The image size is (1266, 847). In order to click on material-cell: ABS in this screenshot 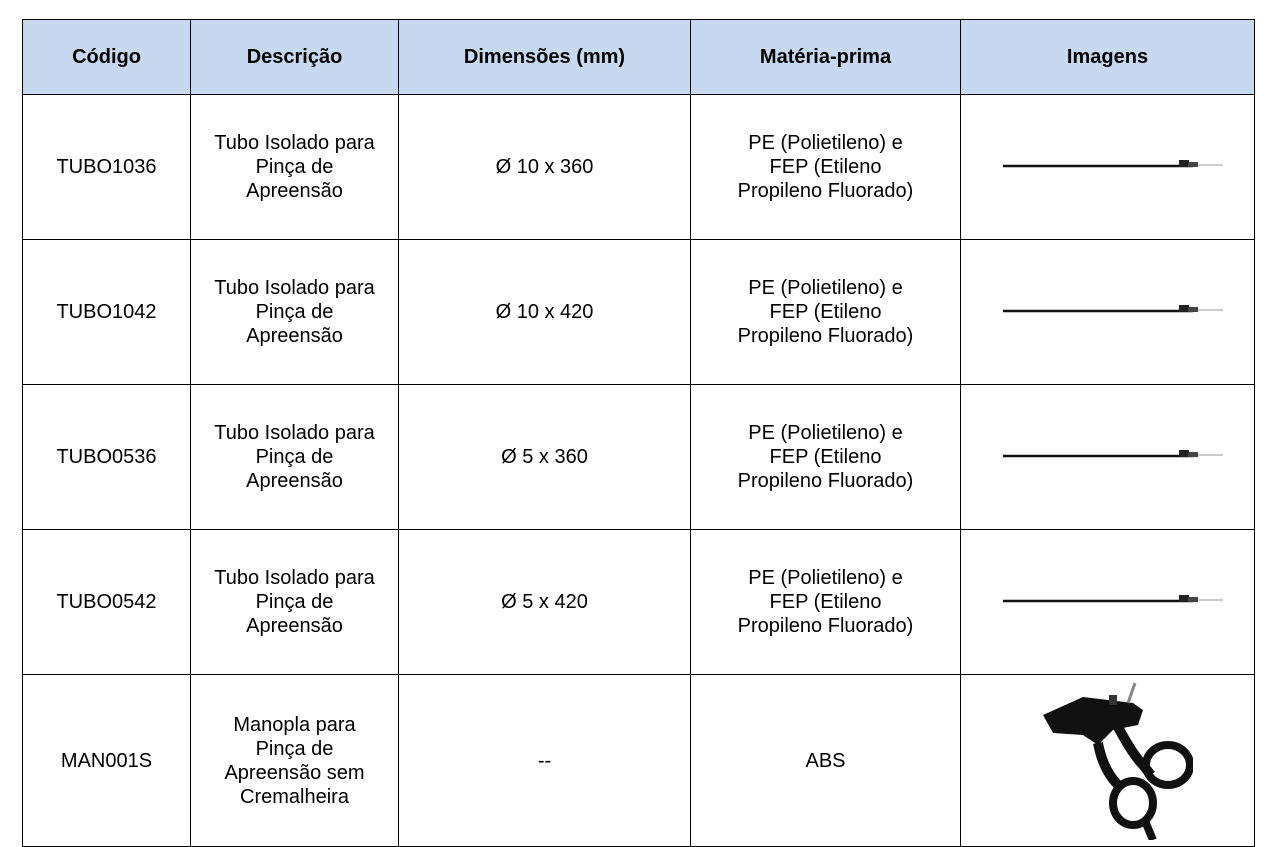, I will do `click(825, 760)`.